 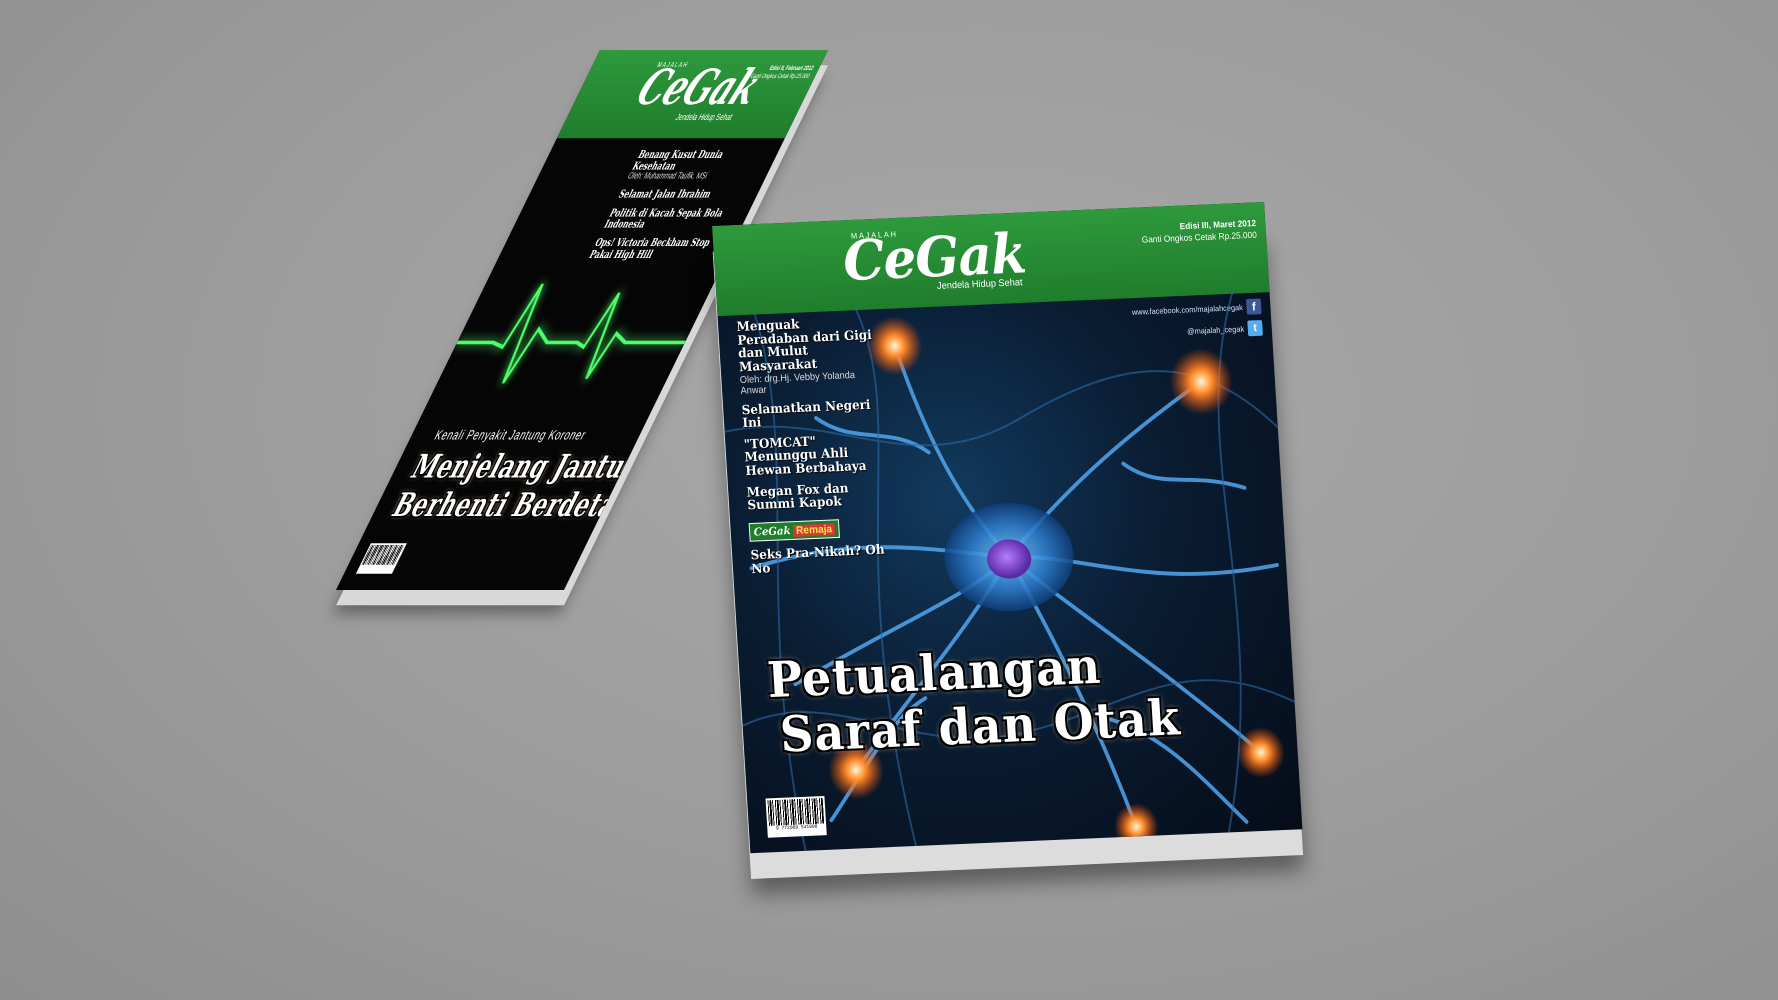 I want to click on badge-text: Remaja, so click(x=814, y=529).